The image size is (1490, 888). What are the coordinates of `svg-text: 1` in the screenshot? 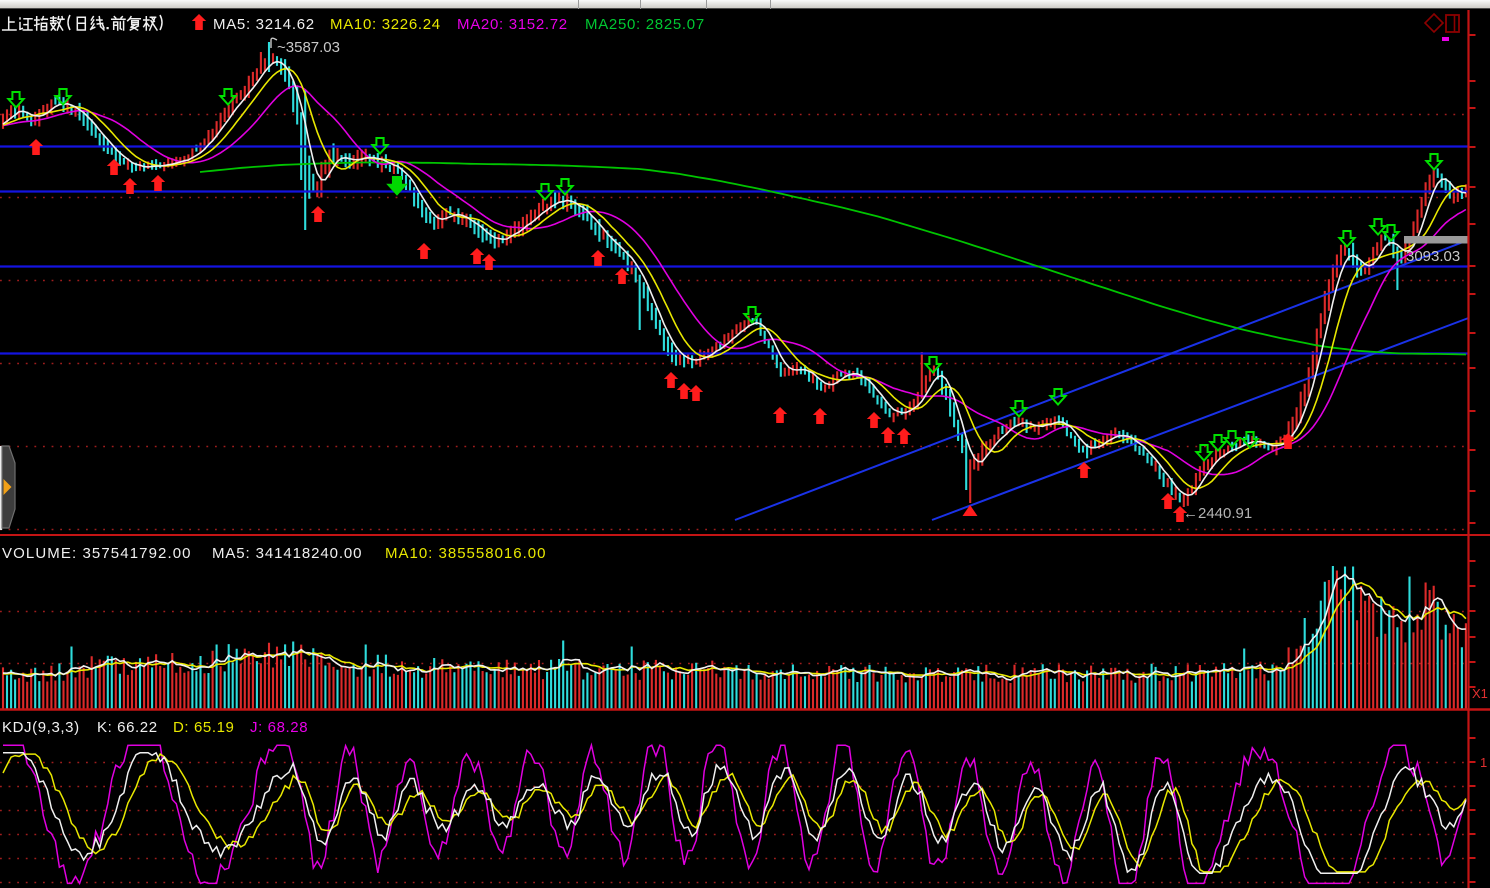 It's located at (1483, 762).